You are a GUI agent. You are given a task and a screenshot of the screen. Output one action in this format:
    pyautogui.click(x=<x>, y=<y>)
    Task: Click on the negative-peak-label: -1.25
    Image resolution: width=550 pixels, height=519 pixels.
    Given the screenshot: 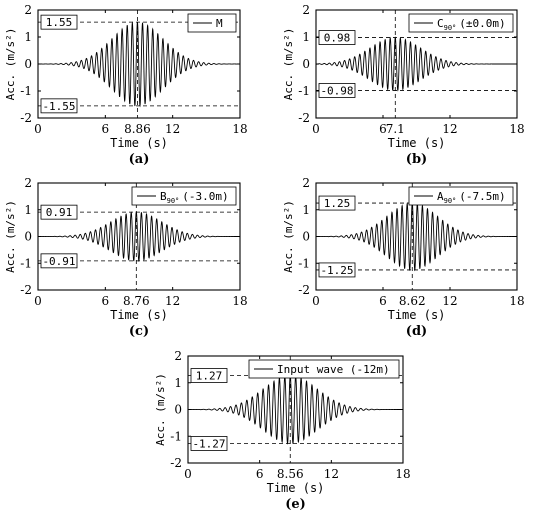 What is the action you would take?
    pyautogui.click(x=336, y=270)
    